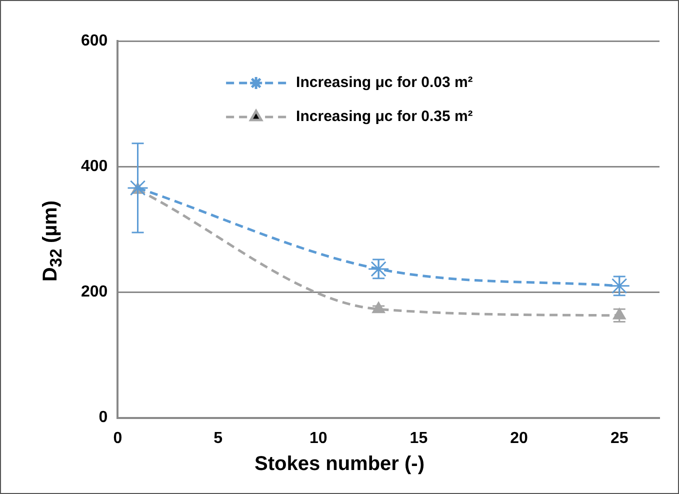  Describe the element at coordinates (218, 438) in the screenshot. I see `x-tick-label: 5` at that location.